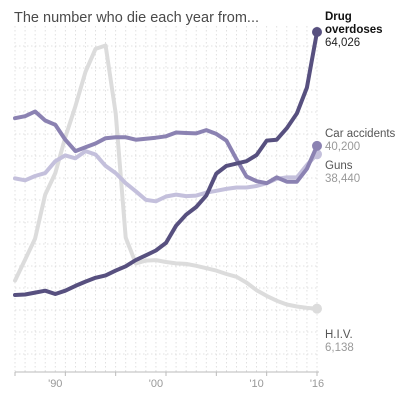  What do you see at coordinates (338, 17) in the screenshot?
I see `series-name-drug-overdoses: Drug` at bounding box center [338, 17].